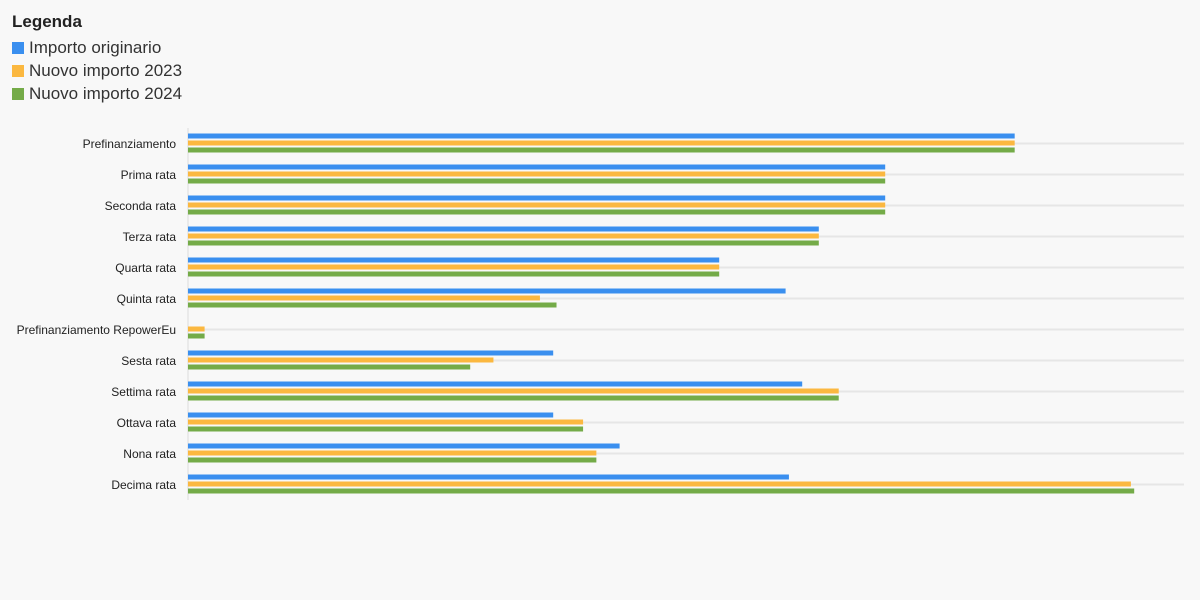 Image resolution: width=1200 pixels, height=600 pixels. I want to click on category-label-nona-rata: Nona rata, so click(149, 454).